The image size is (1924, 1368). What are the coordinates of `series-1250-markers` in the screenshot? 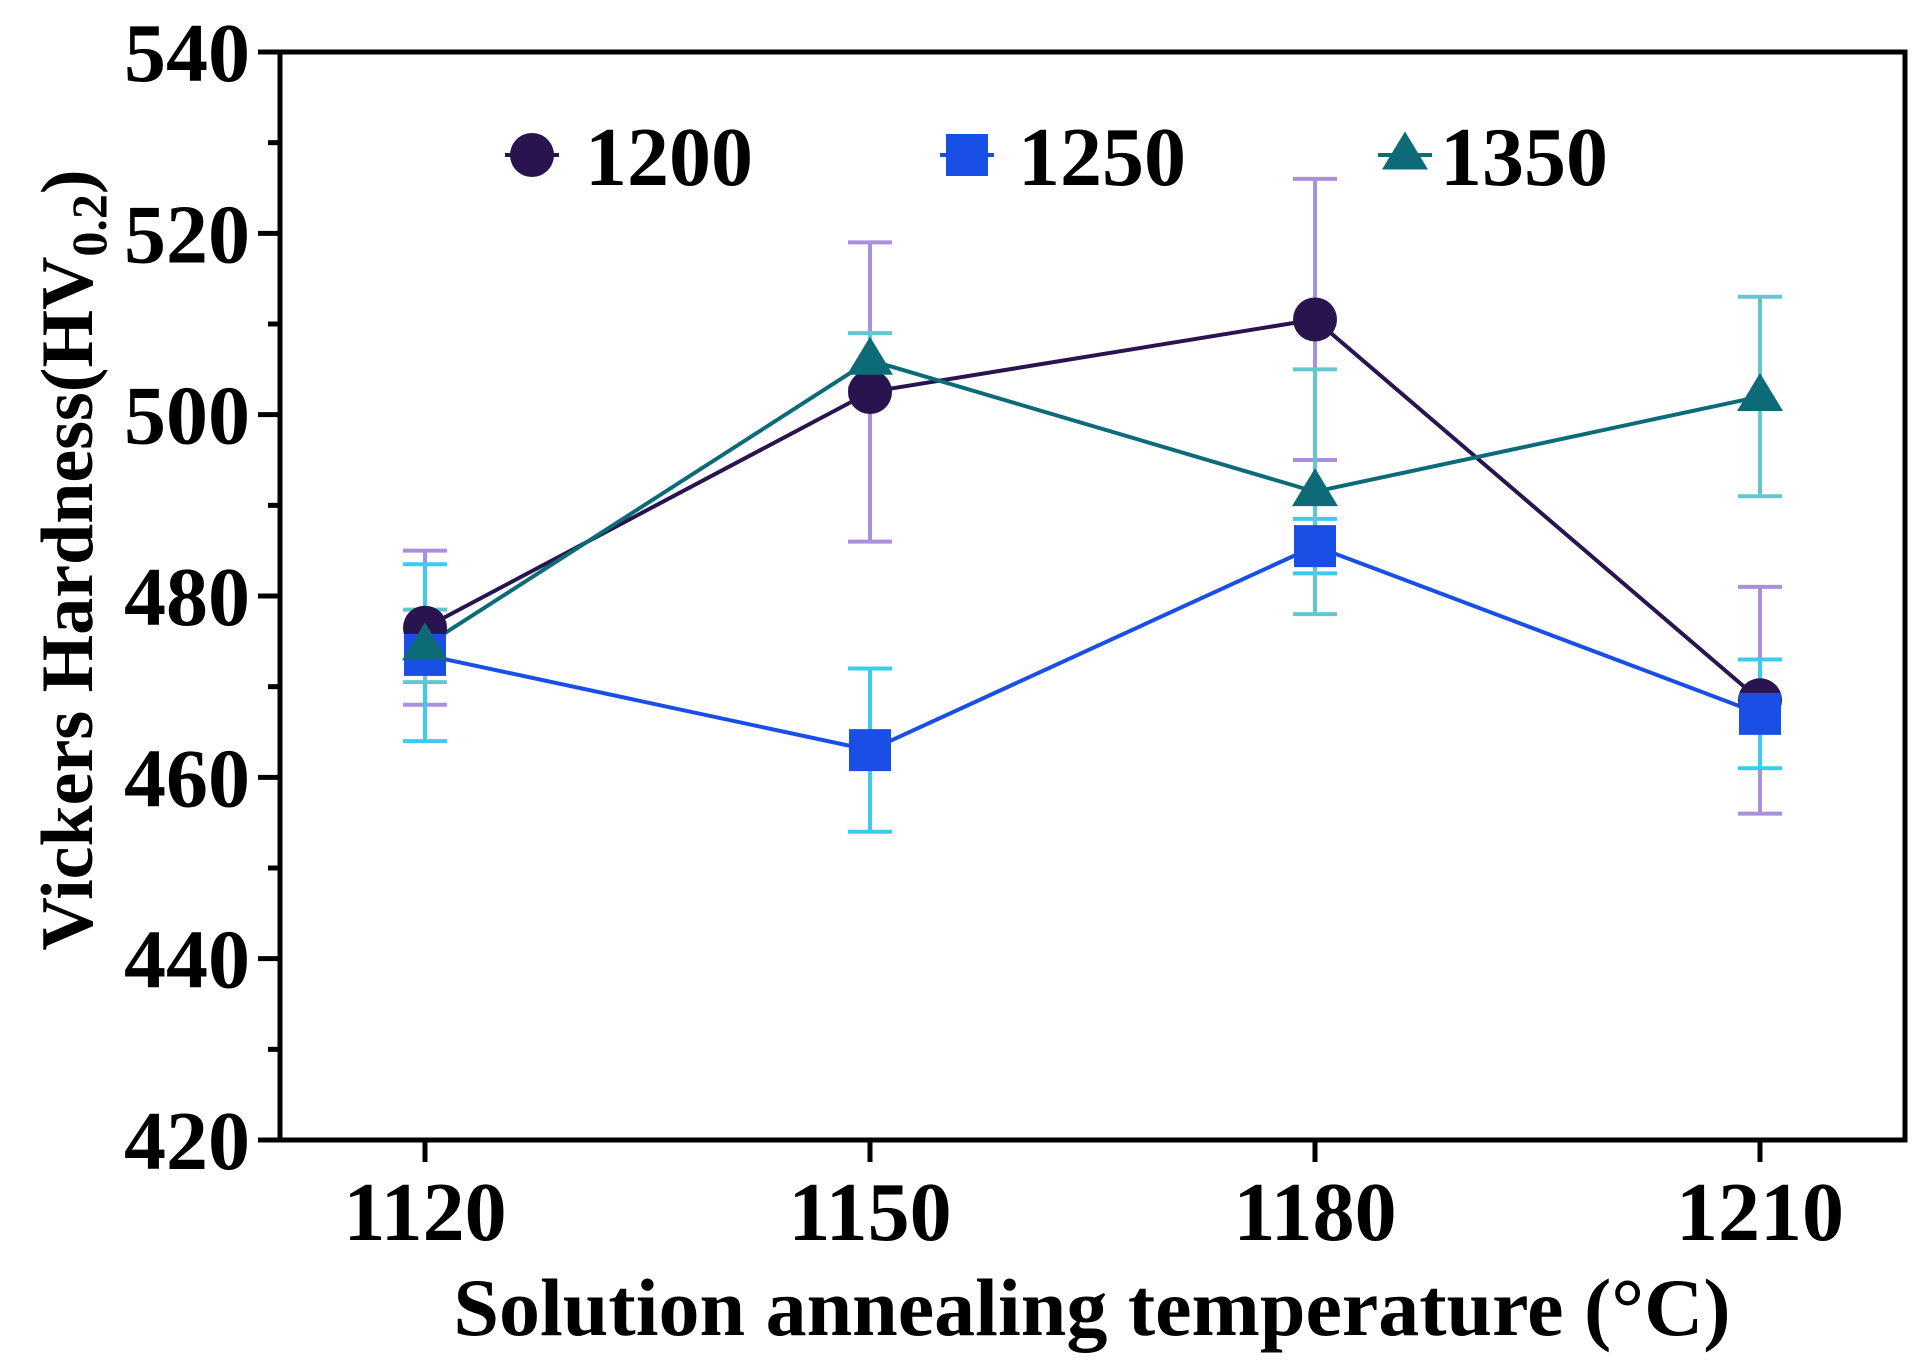 It's located at (1092, 648).